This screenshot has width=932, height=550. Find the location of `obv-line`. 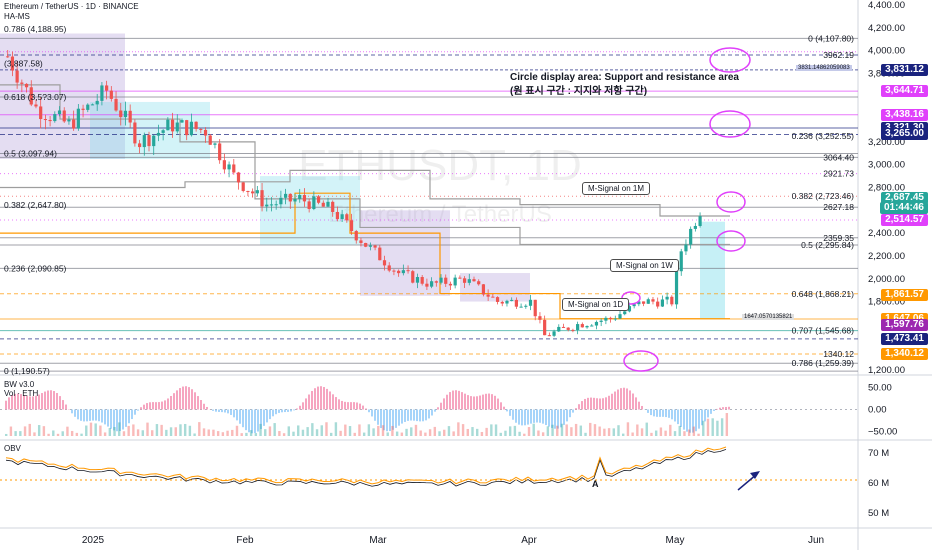

obv-line is located at coordinates (366, 468).